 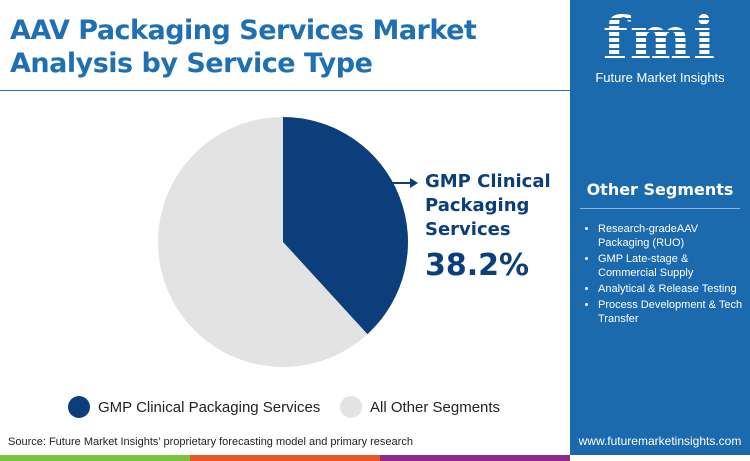 I want to click on brand-name: Future Market Insights, so click(x=660, y=77).